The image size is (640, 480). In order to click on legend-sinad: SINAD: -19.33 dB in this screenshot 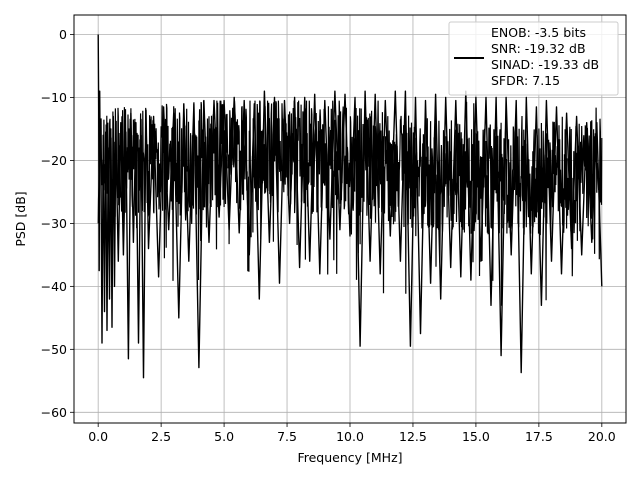, I will do `click(545, 64)`.